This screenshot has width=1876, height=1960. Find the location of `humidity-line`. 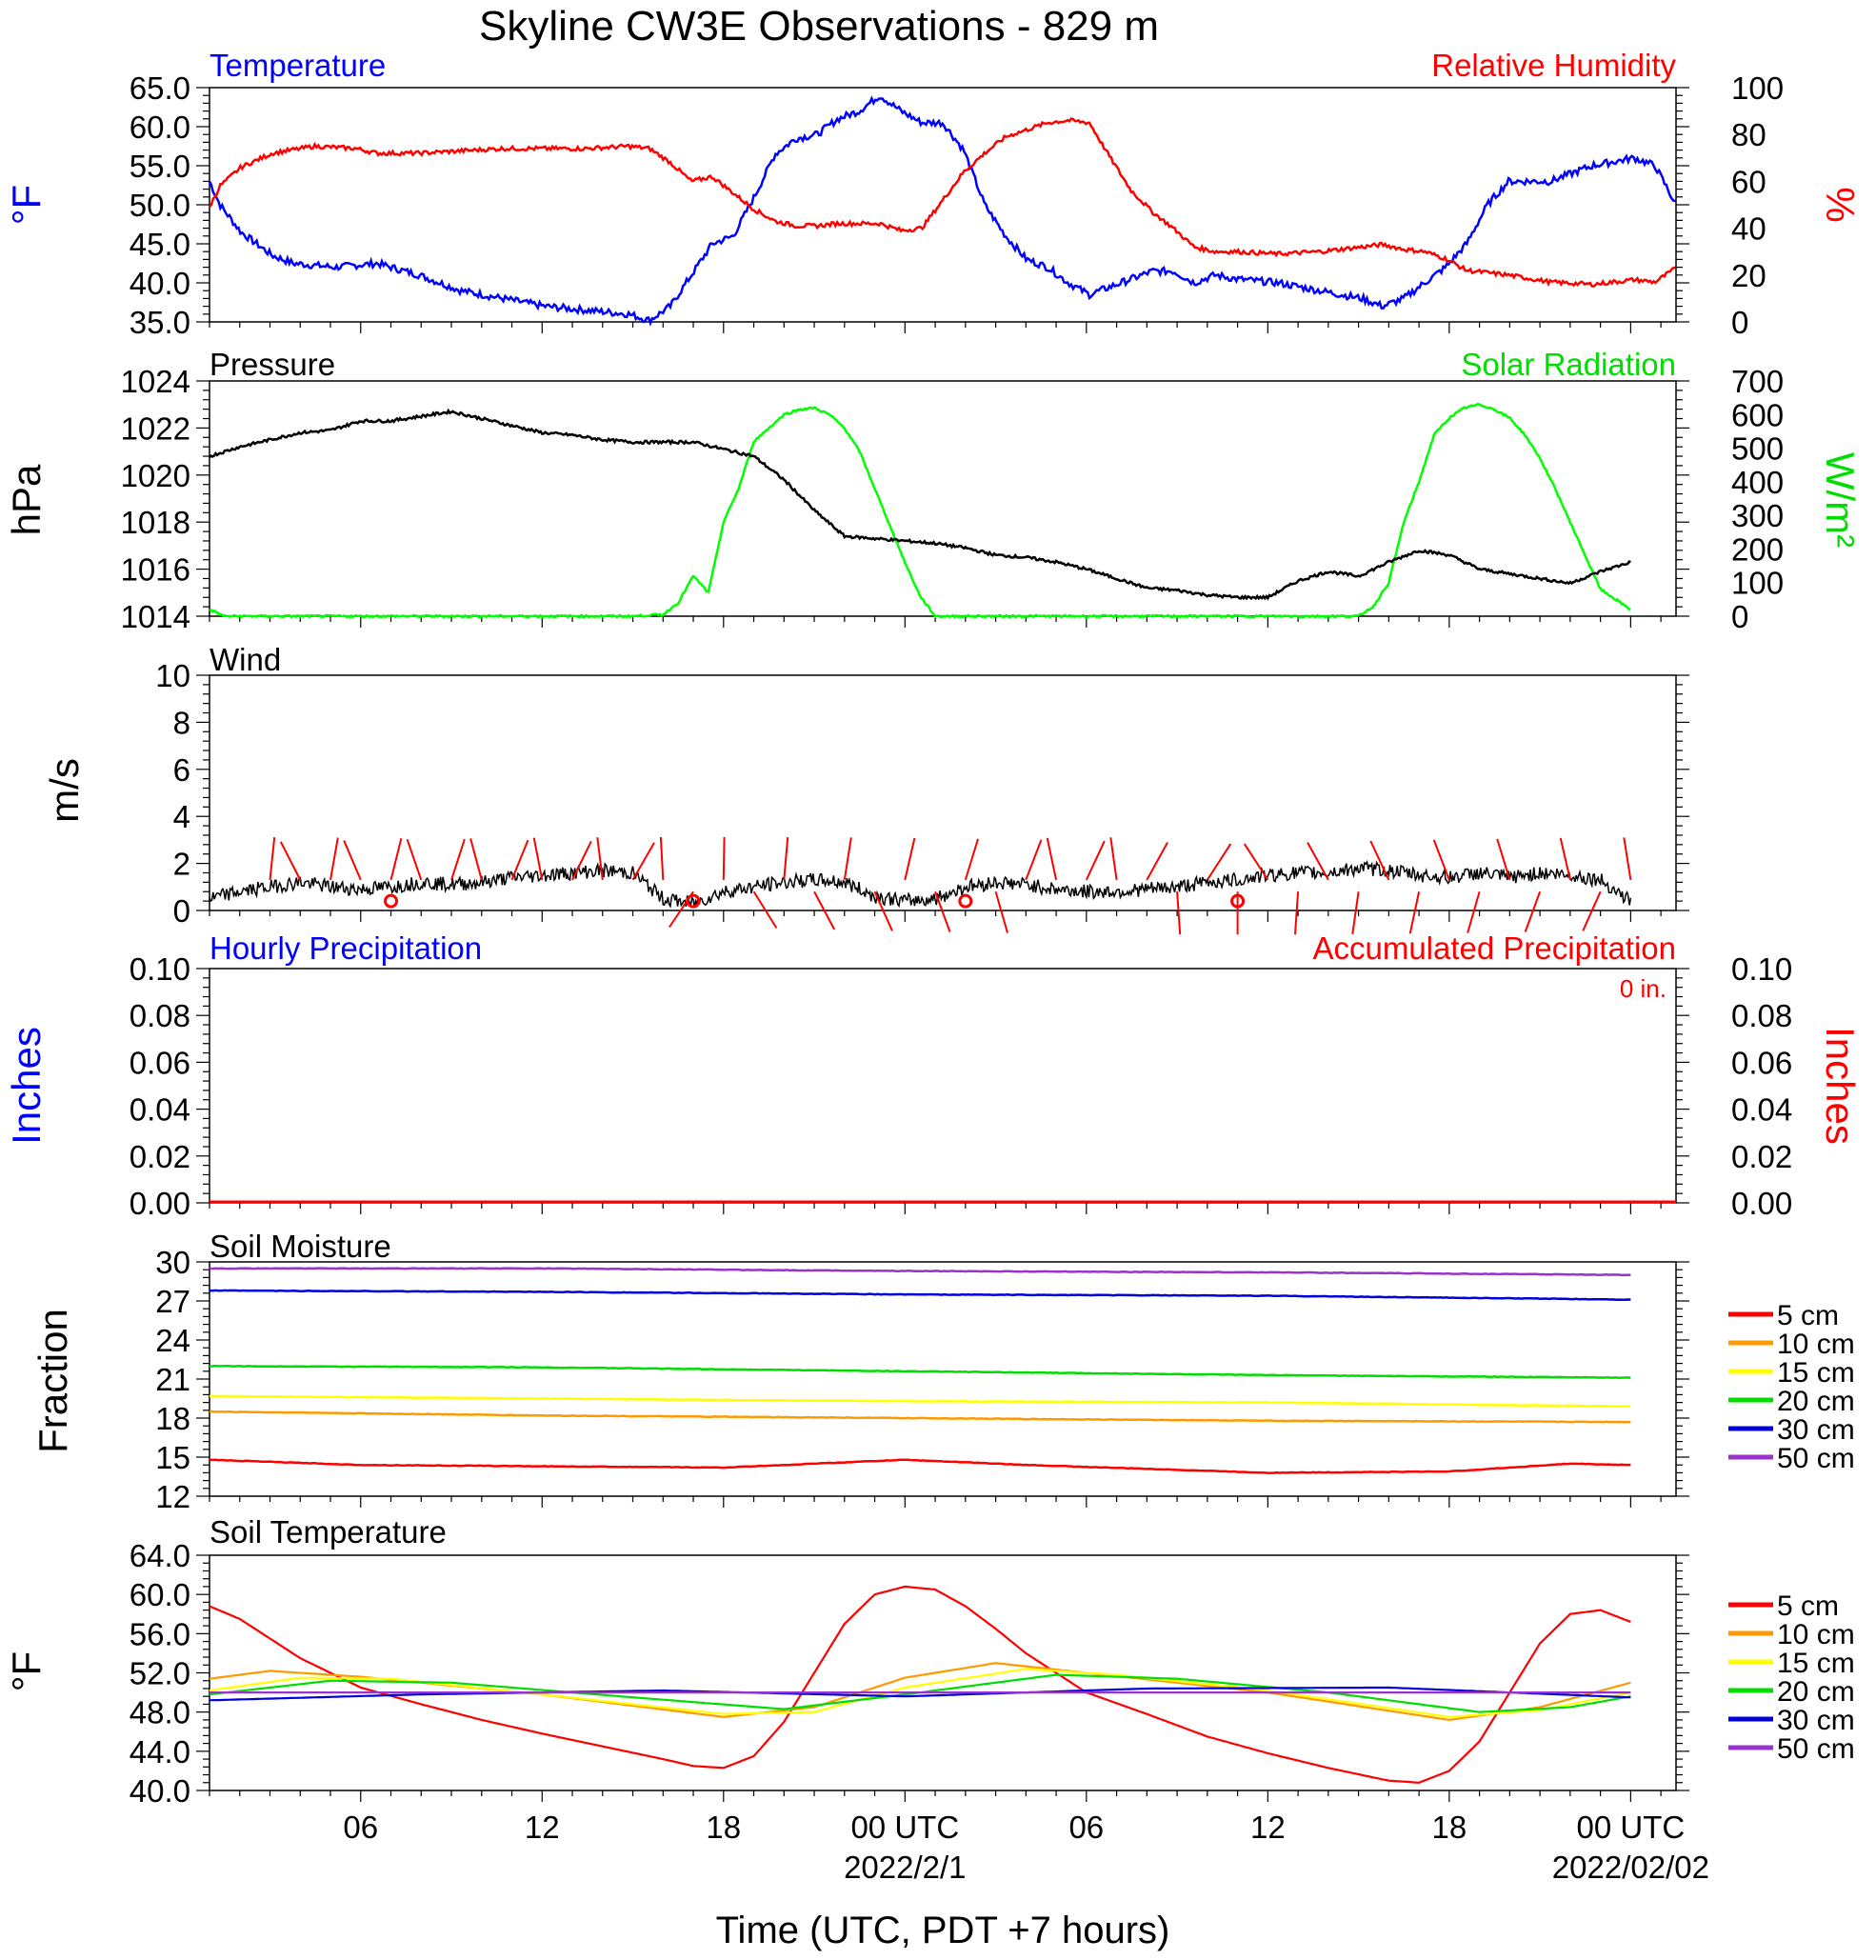

humidity-line is located at coordinates (943, 202).